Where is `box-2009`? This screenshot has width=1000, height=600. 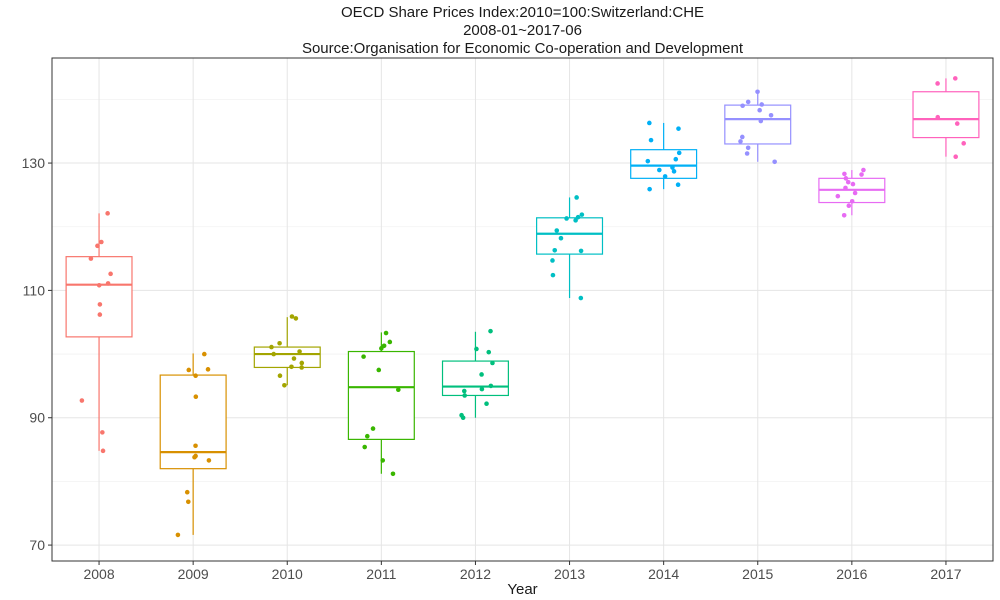 box-2009 is located at coordinates (193, 444).